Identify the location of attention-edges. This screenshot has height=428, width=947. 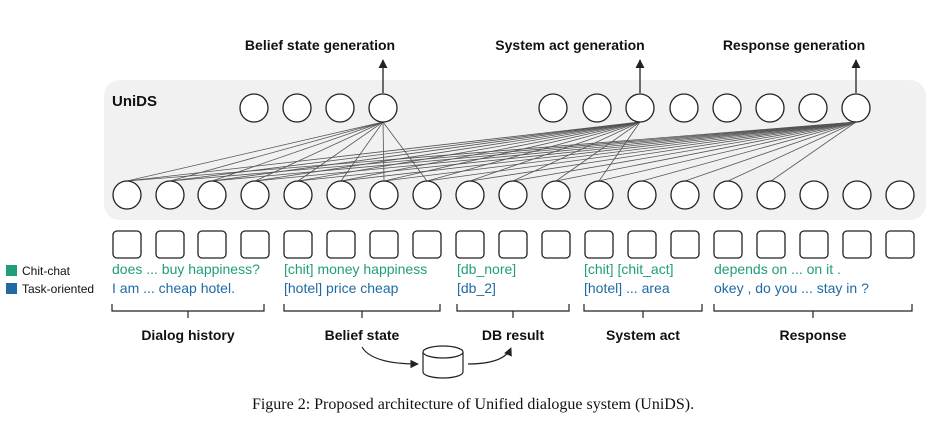
(491, 151).